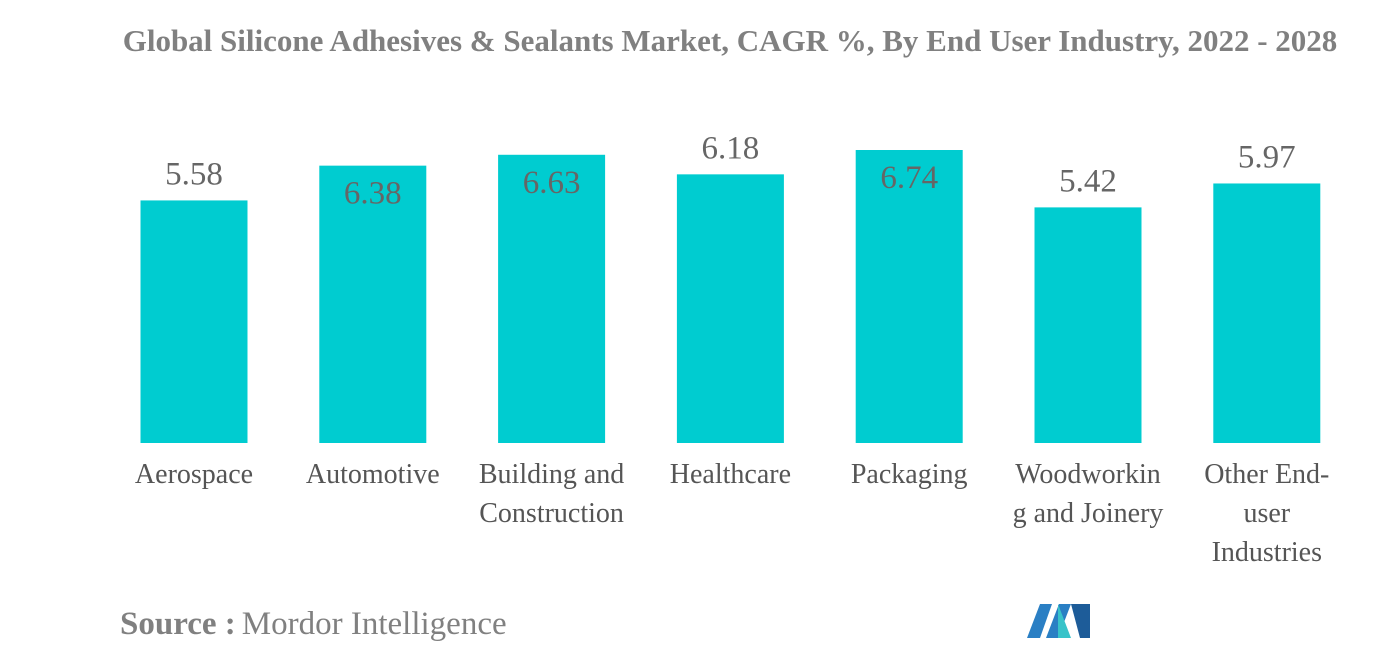 The image size is (1376, 665). What do you see at coordinates (373, 194) in the screenshot?
I see `value-label: 6.38` at bounding box center [373, 194].